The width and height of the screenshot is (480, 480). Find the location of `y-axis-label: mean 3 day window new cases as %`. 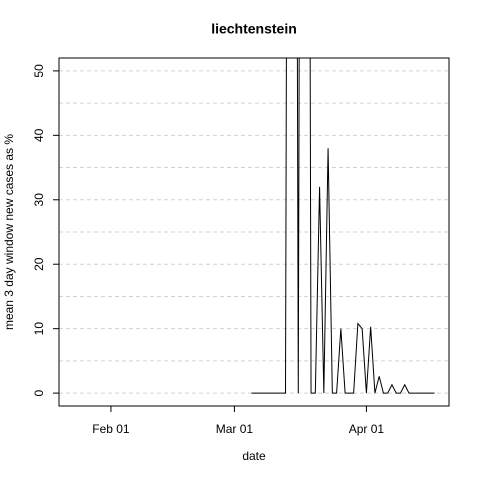

y-axis-label: mean 3 day window new cases as % is located at coordinates (9, 232).